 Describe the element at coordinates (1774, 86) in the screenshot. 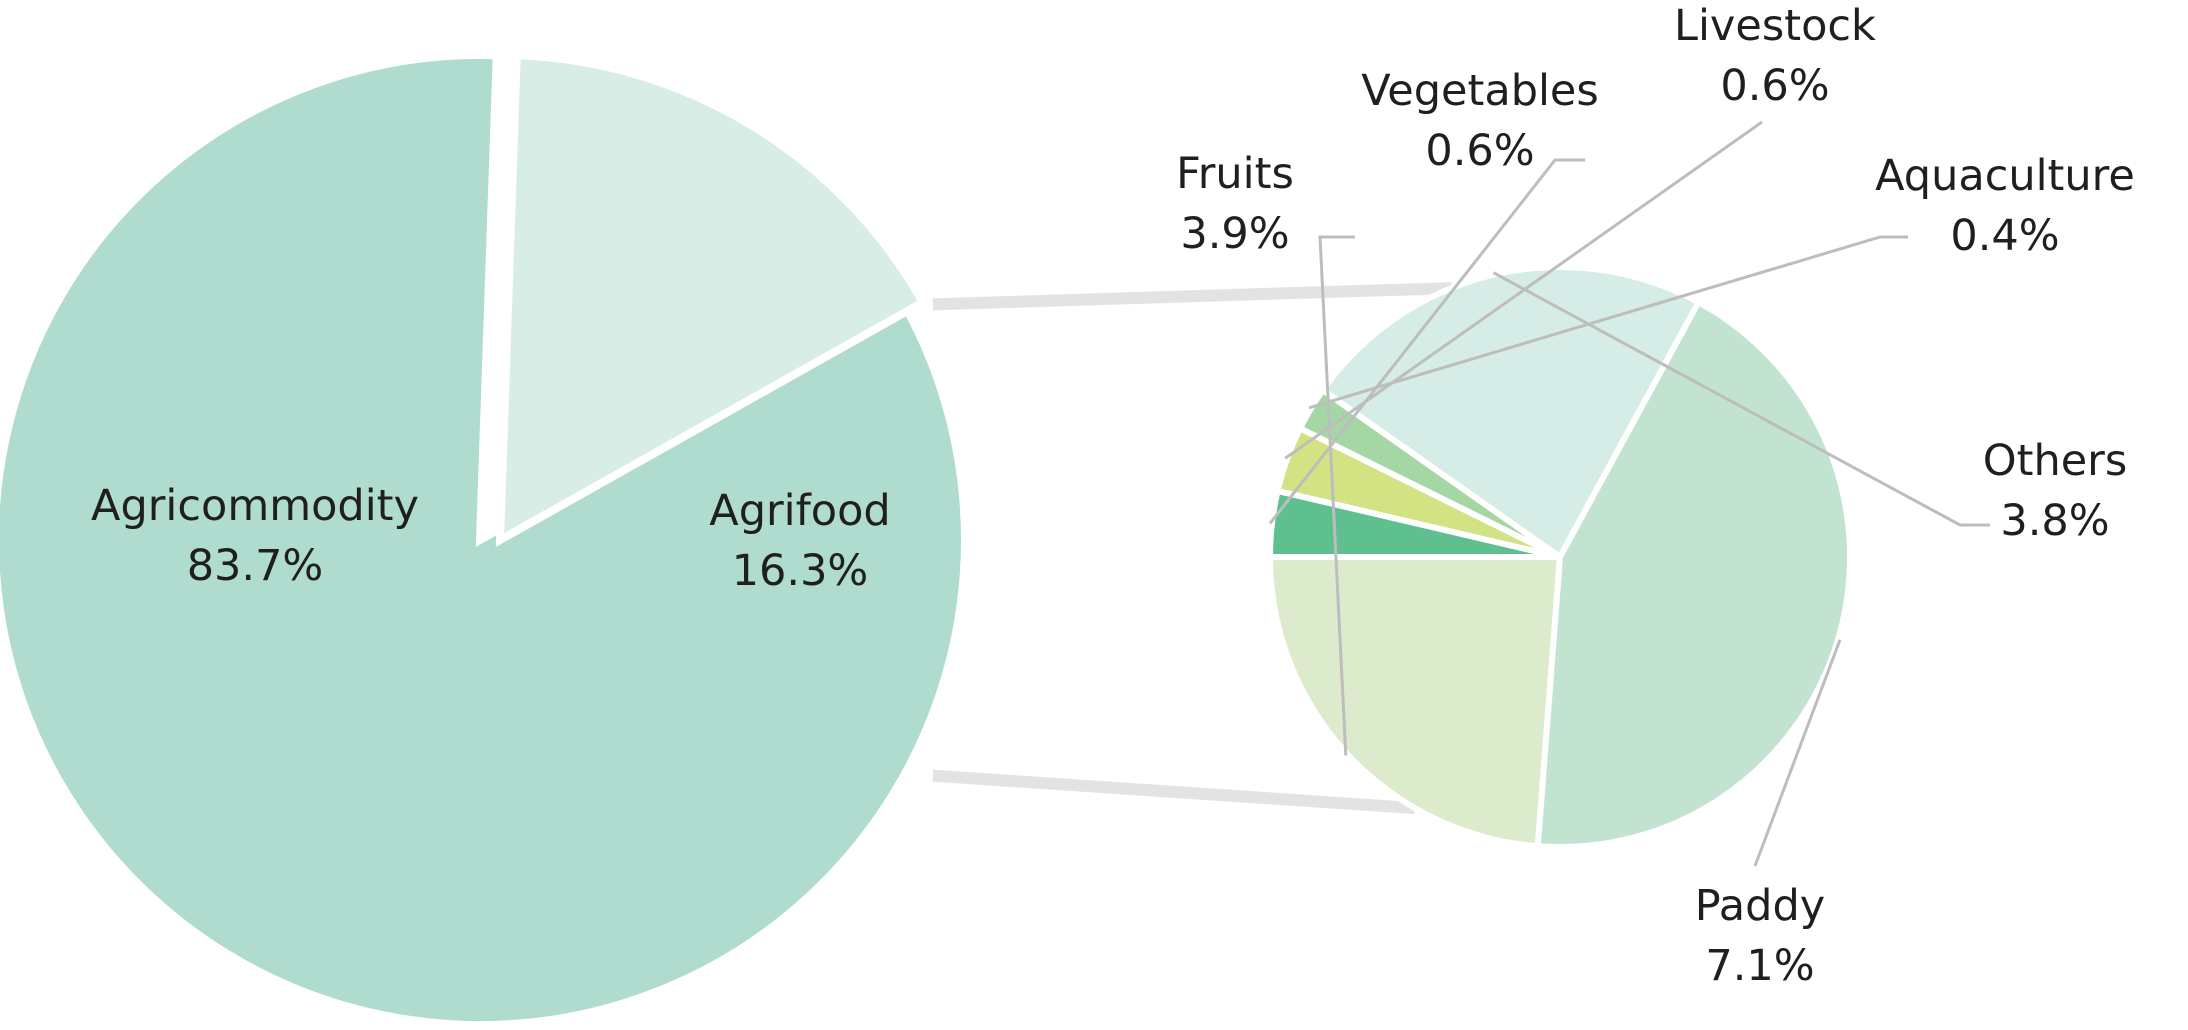

I see `label-livestock-value: 0.6%` at that location.